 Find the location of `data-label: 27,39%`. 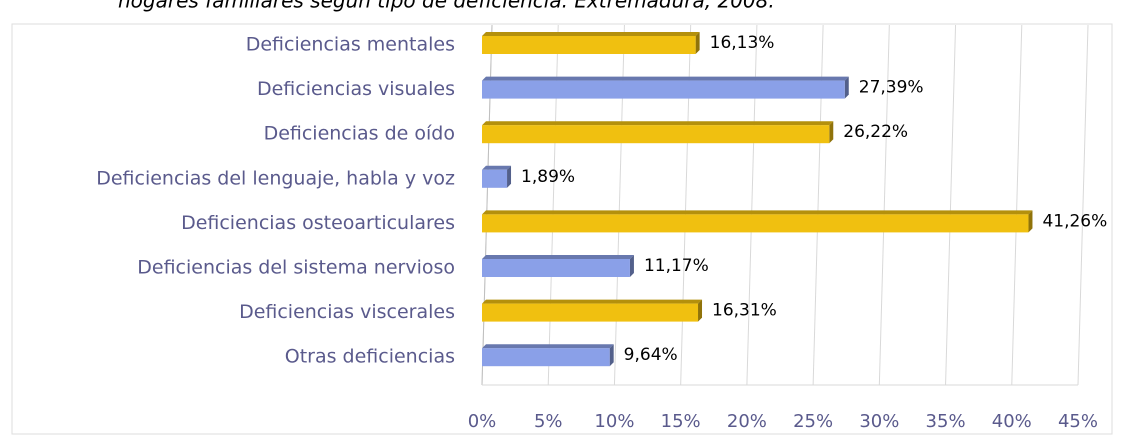

data-label: 27,39% is located at coordinates (891, 88).